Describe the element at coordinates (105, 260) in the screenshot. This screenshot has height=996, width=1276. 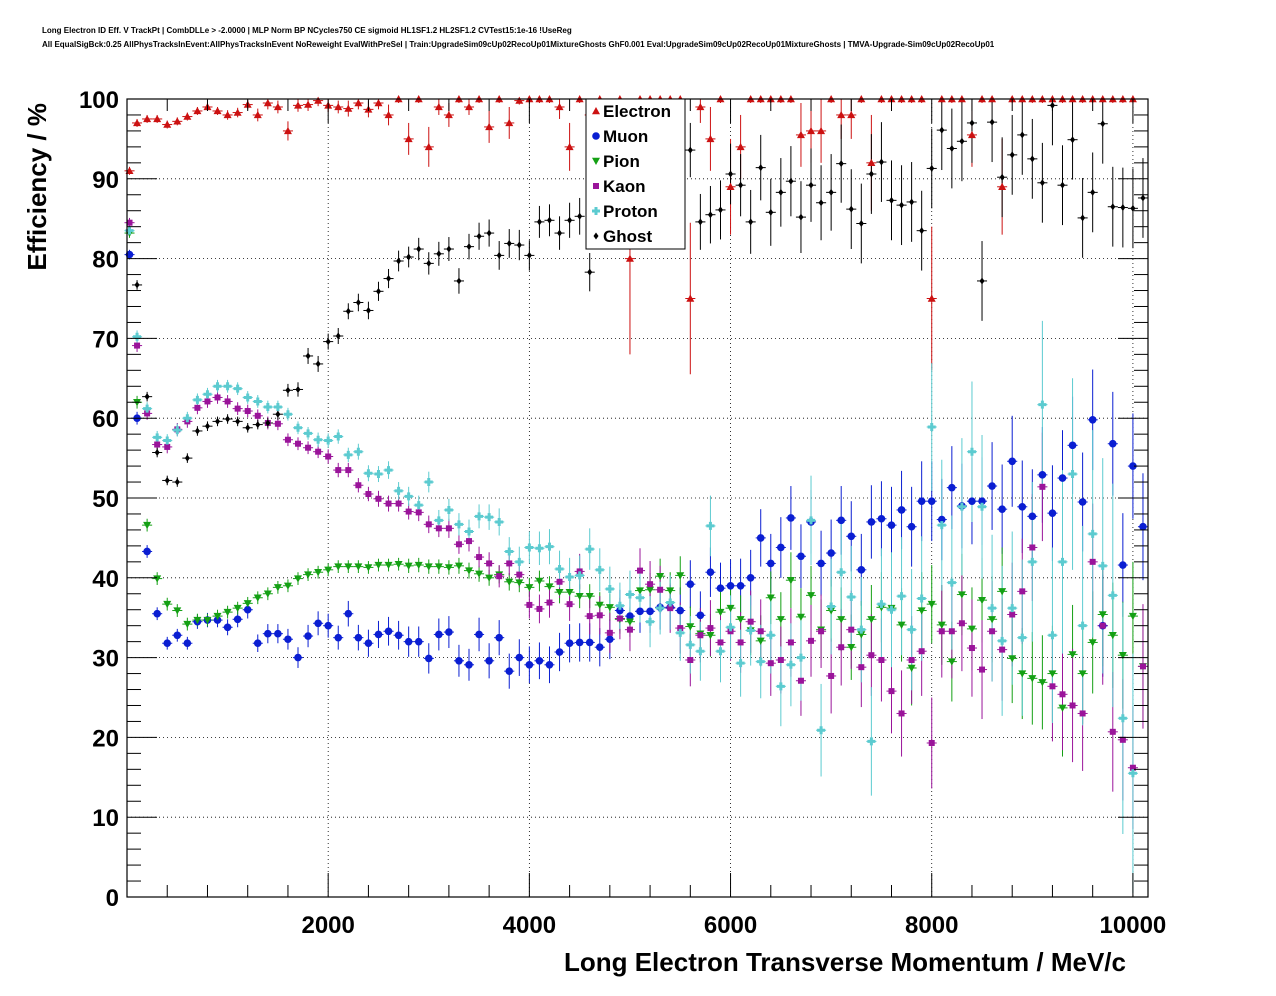
I see `y-tick-label: 80` at that location.